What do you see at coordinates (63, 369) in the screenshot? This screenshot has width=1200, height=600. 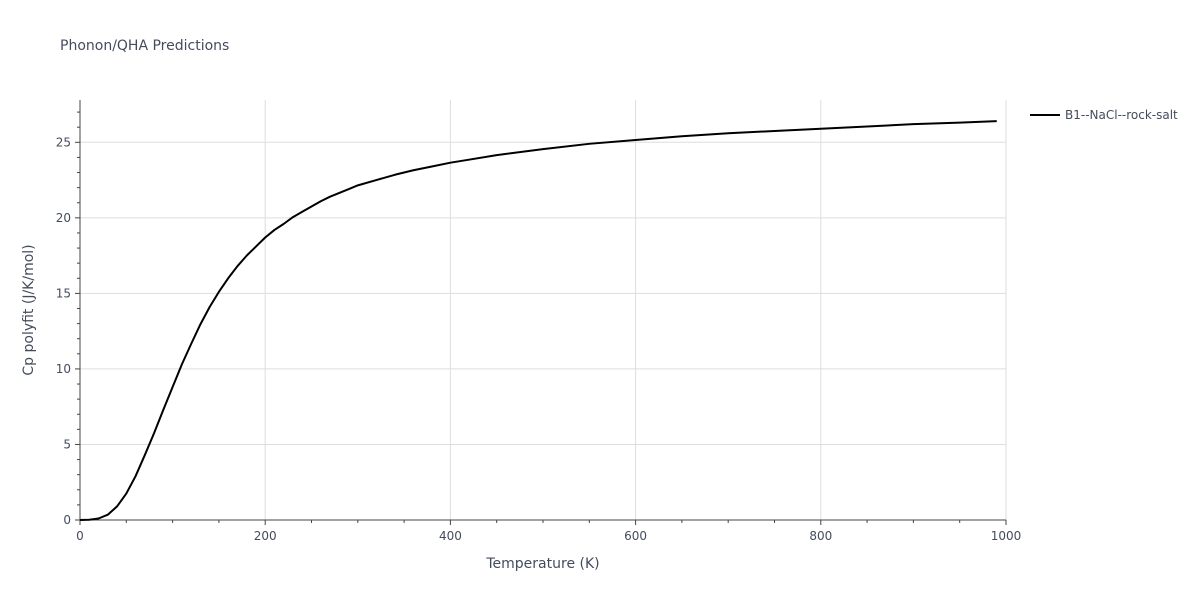 I see `y-tick-label: 10` at bounding box center [63, 369].